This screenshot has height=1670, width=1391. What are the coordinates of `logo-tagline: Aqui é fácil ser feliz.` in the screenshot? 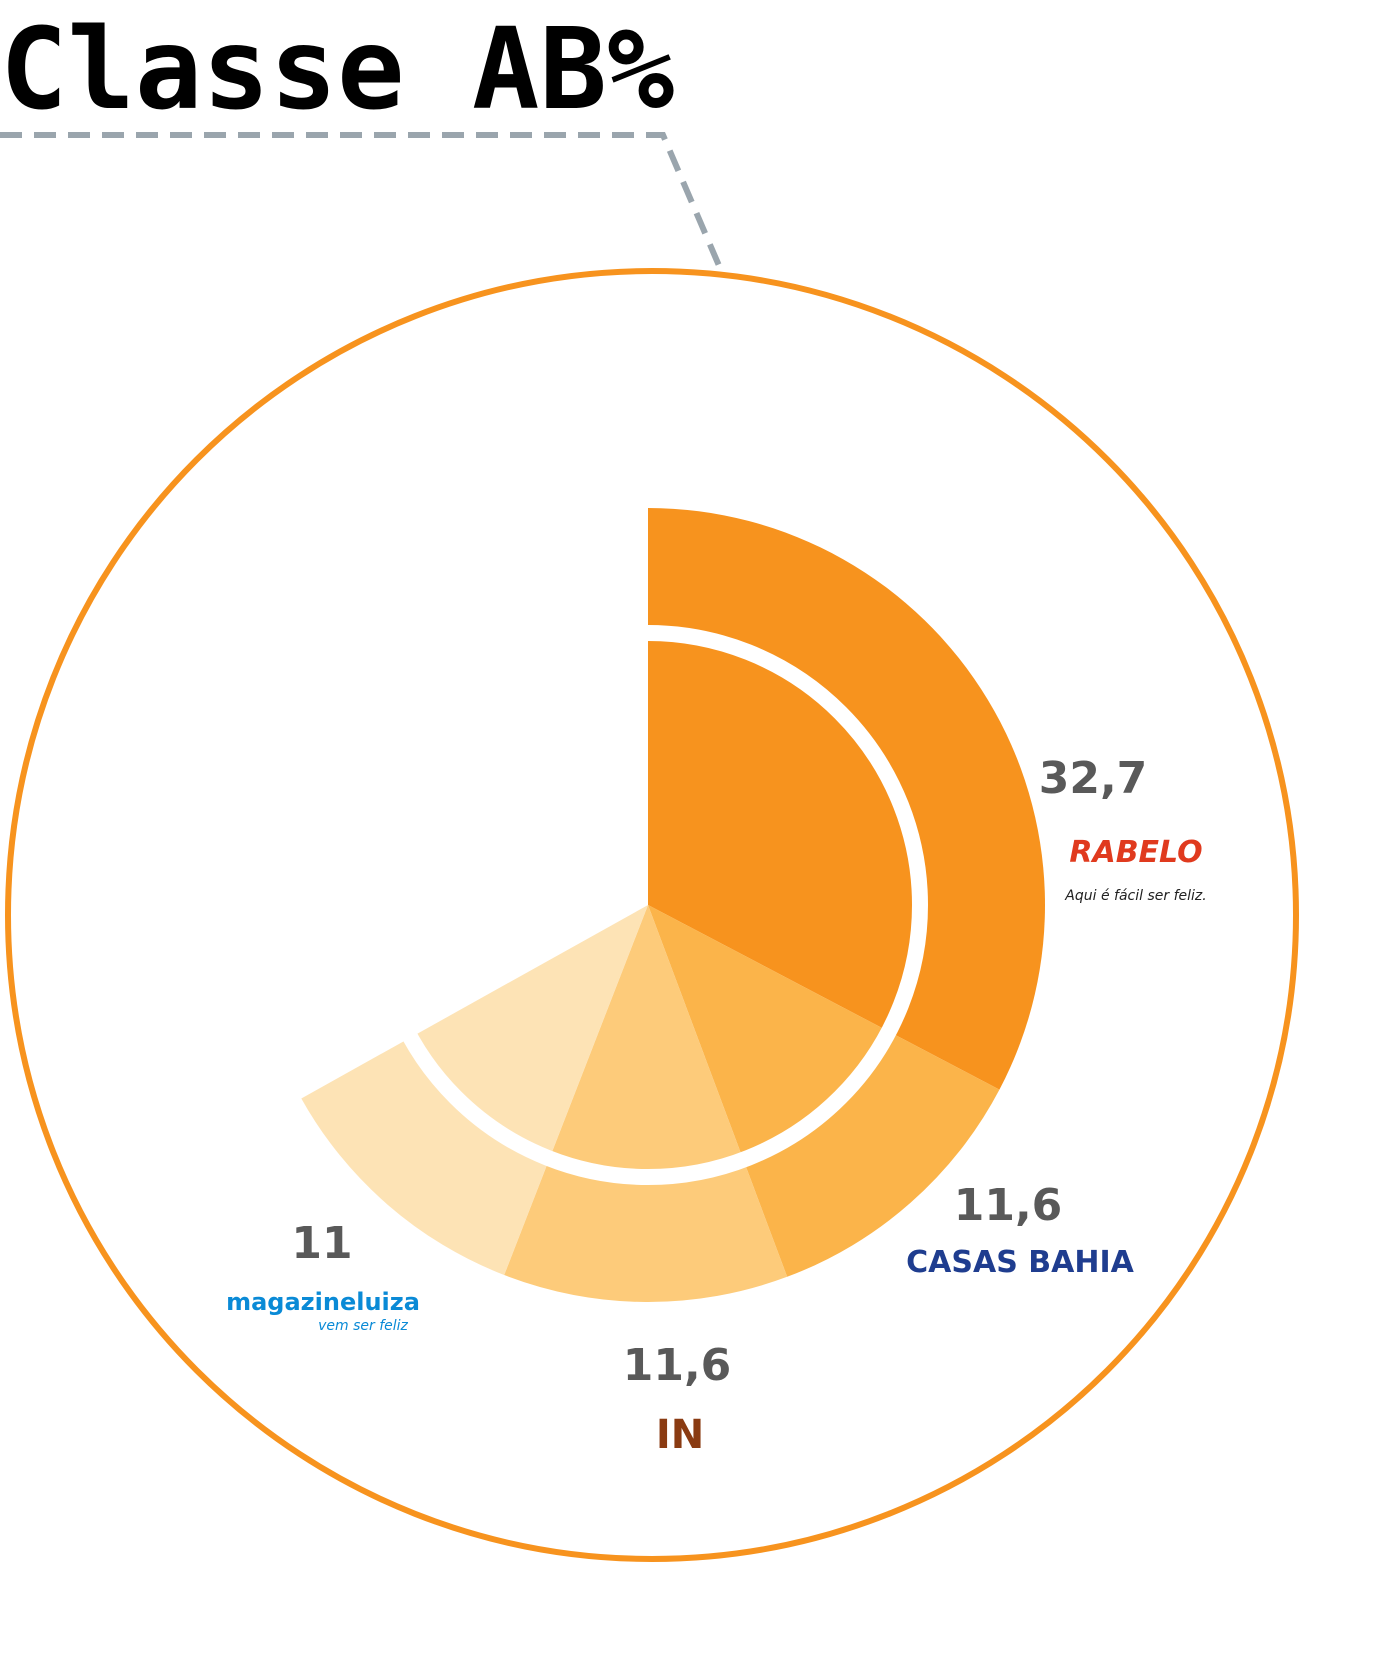 It's located at (1135, 896).